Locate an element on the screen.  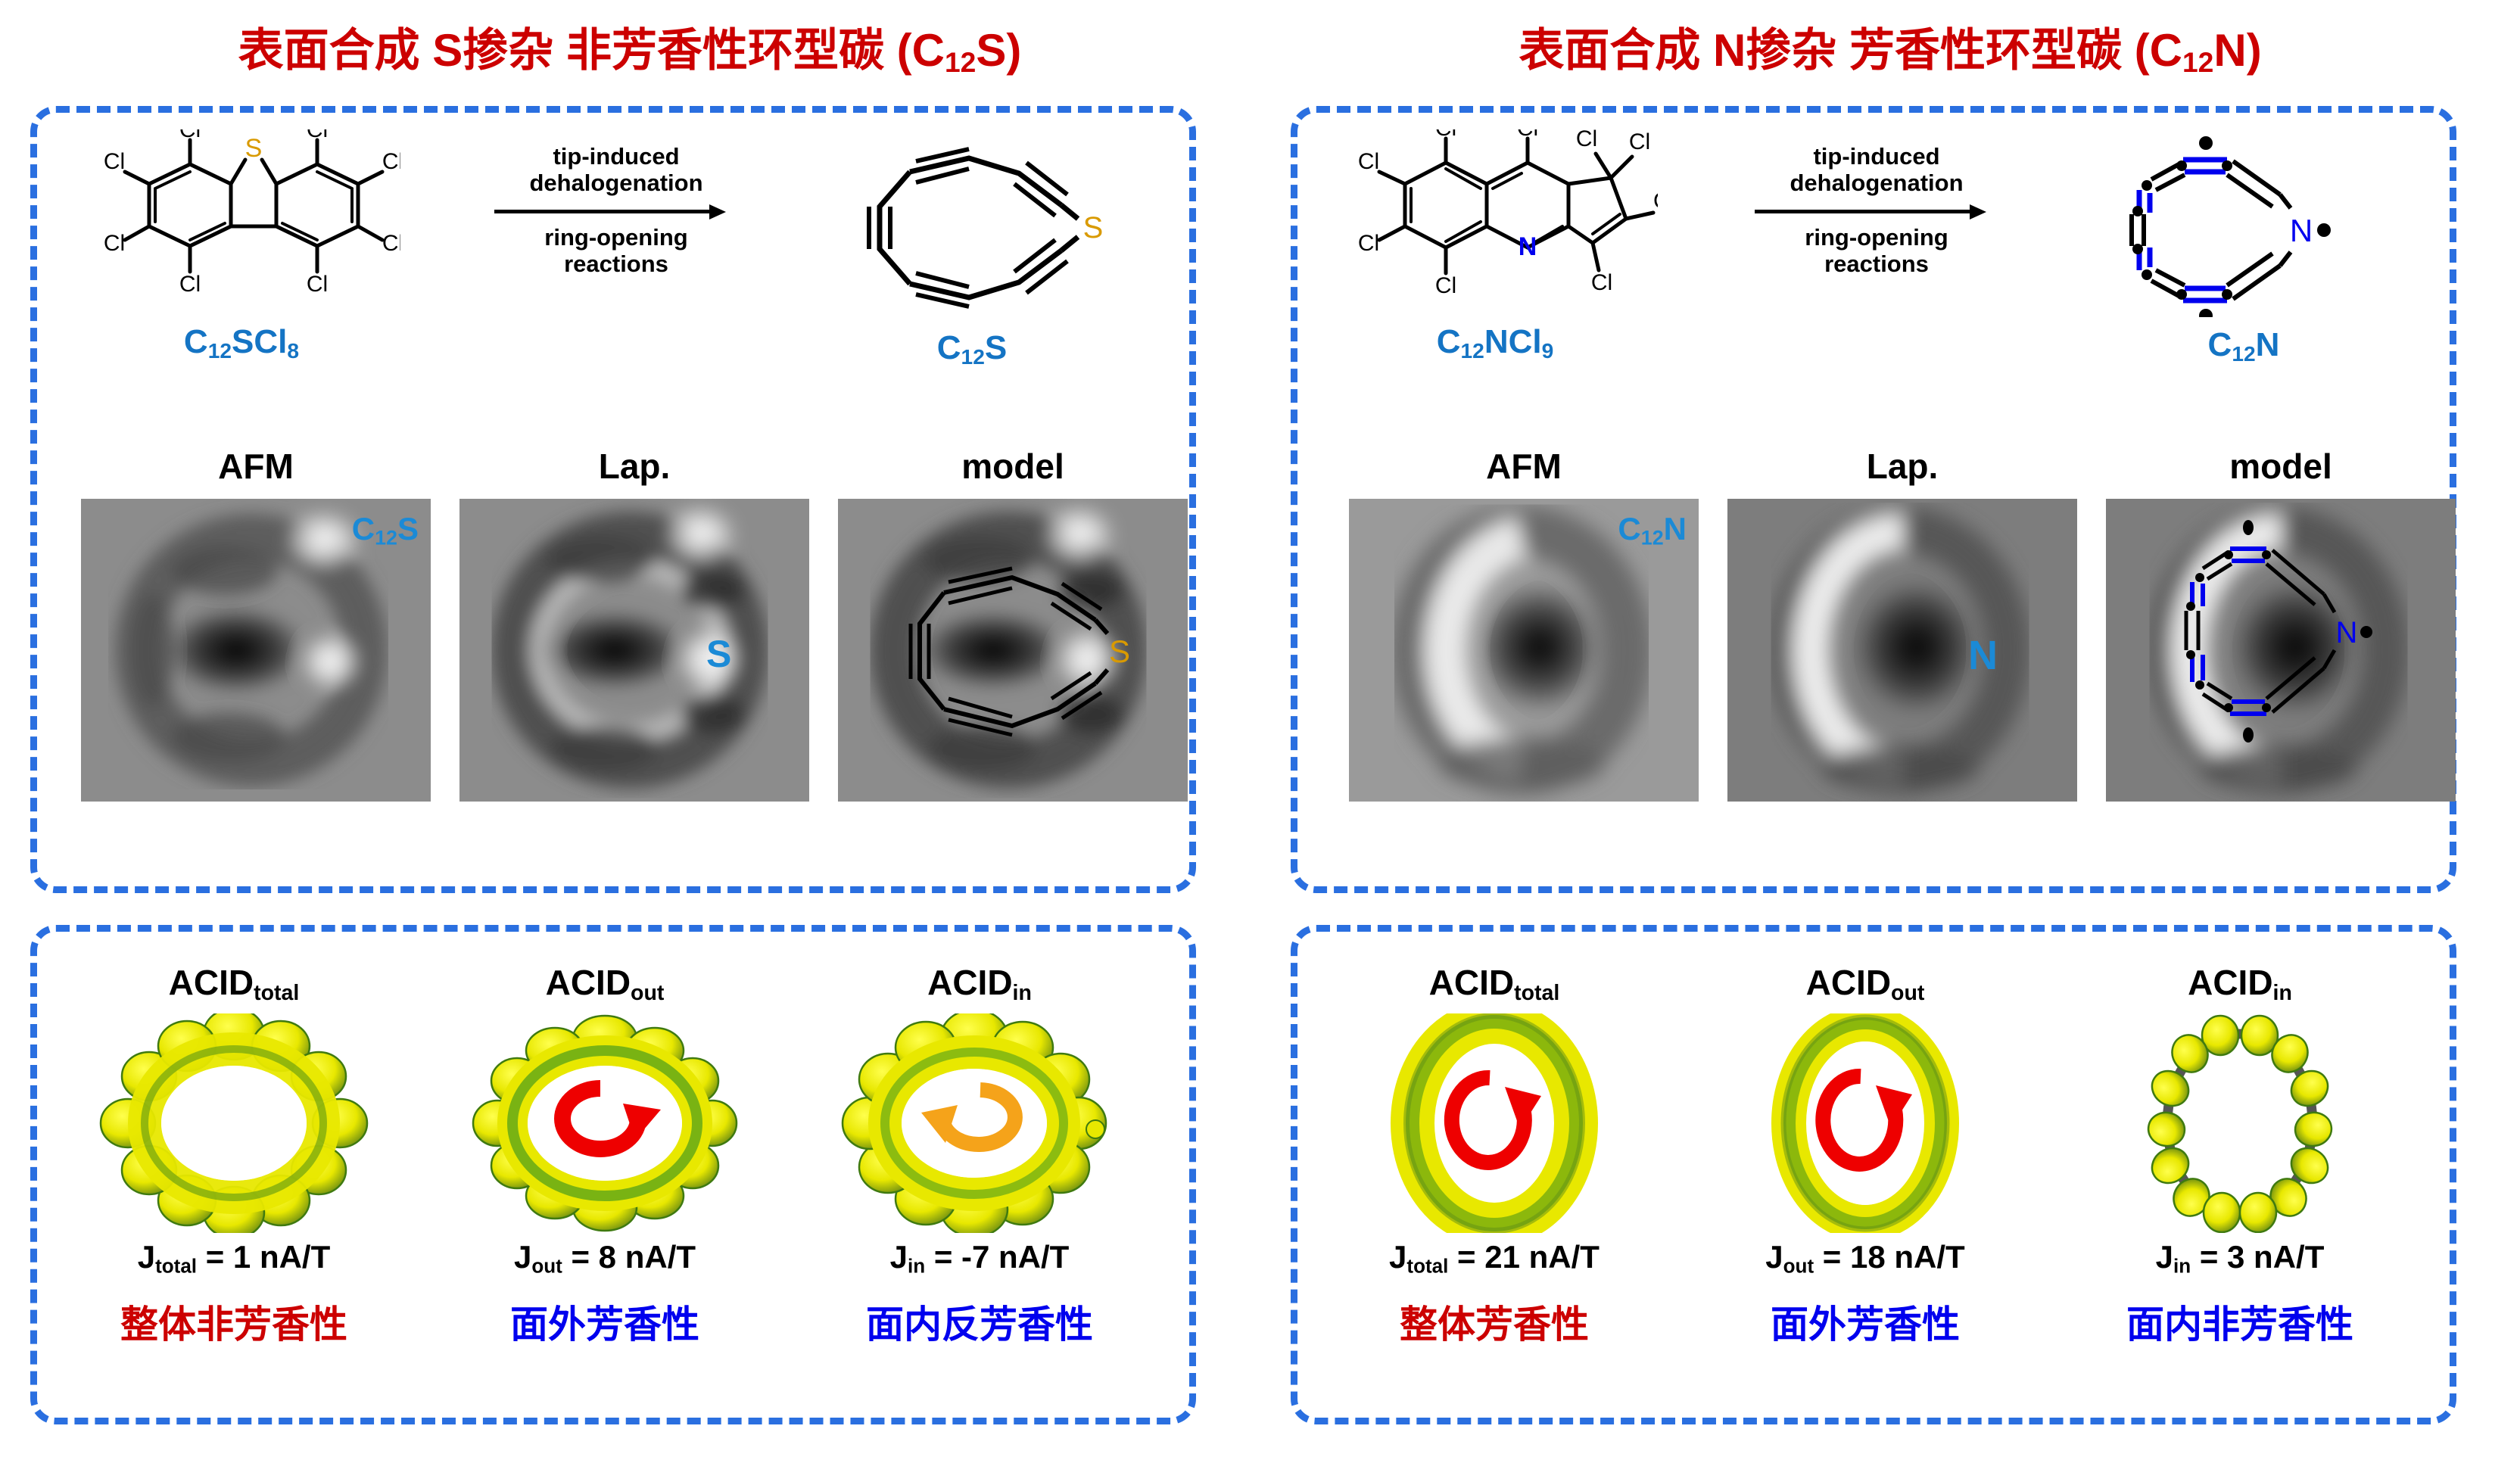
sulfur-atom-label: S is located at coordinates (254, 149).